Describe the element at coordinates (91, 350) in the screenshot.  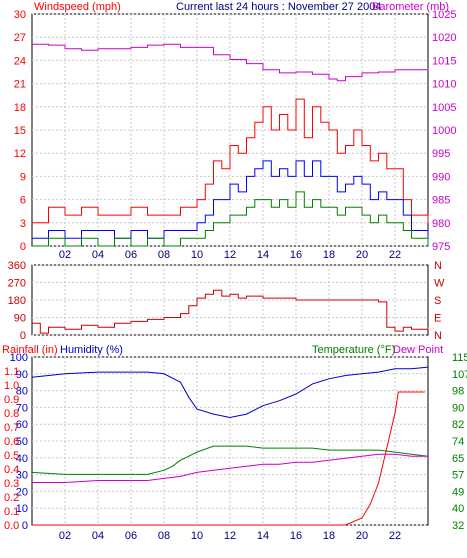
I see `humidity-axis-title: Humidity (%)` at that location.